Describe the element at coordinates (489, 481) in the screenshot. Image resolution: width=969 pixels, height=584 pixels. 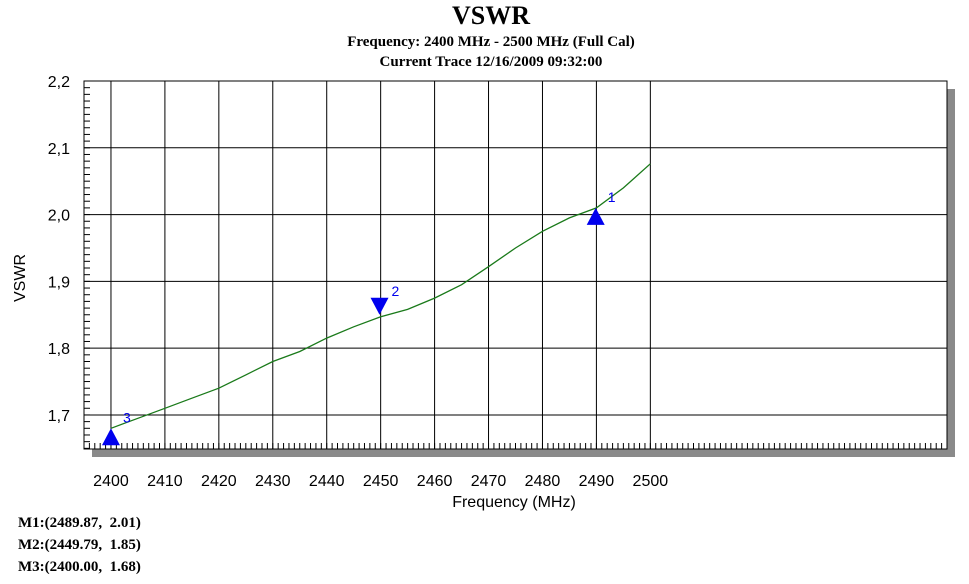
I see `x-tick-label: 2470` at that location.